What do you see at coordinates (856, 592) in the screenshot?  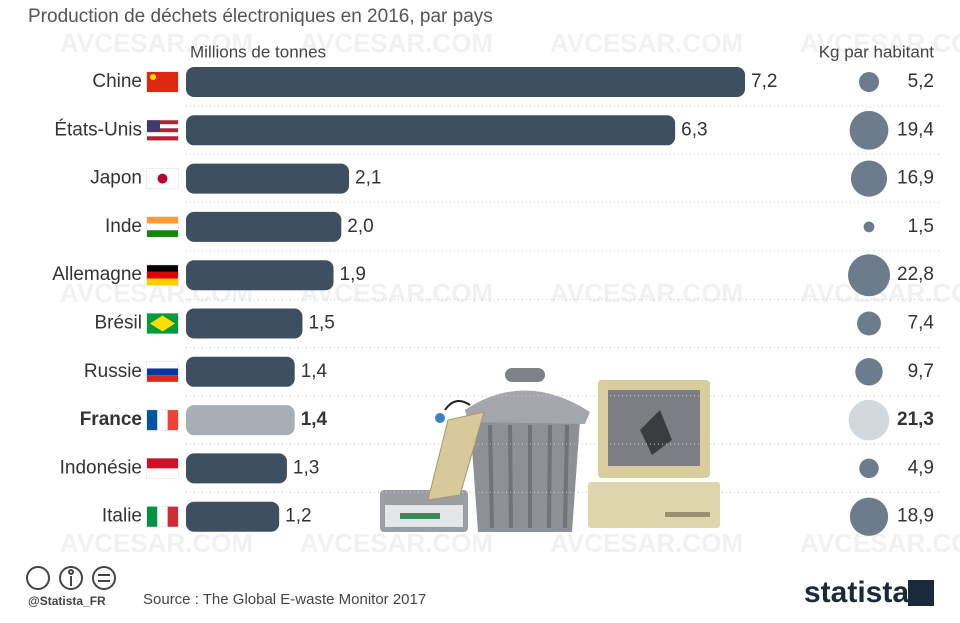 I see `brand-logo: statista` at bounding box center [856, 592].